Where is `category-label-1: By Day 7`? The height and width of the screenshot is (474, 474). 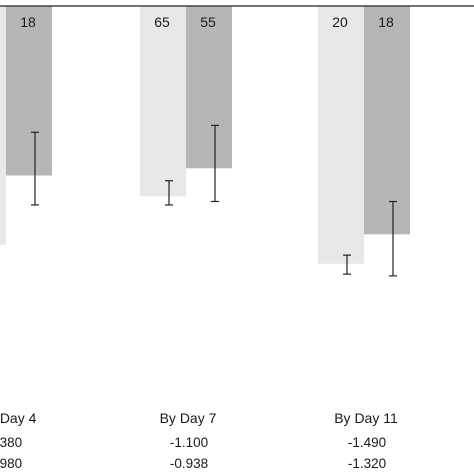
category-label-1: By Day 7 is located at coordinates (188, 418).